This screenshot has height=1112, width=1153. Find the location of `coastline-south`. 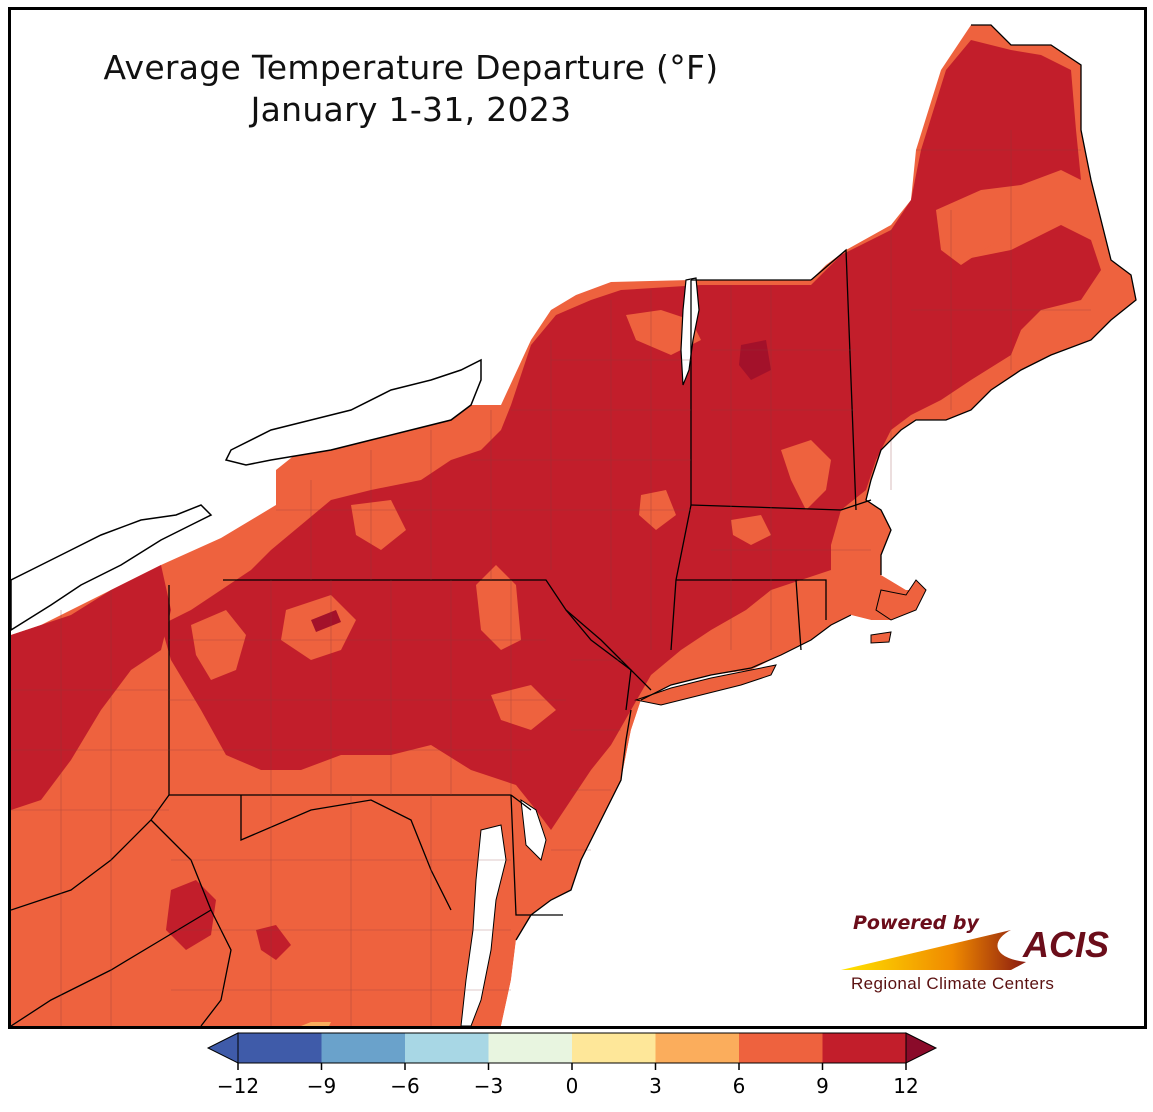

coastline-south is located at coordinates (573, 825).